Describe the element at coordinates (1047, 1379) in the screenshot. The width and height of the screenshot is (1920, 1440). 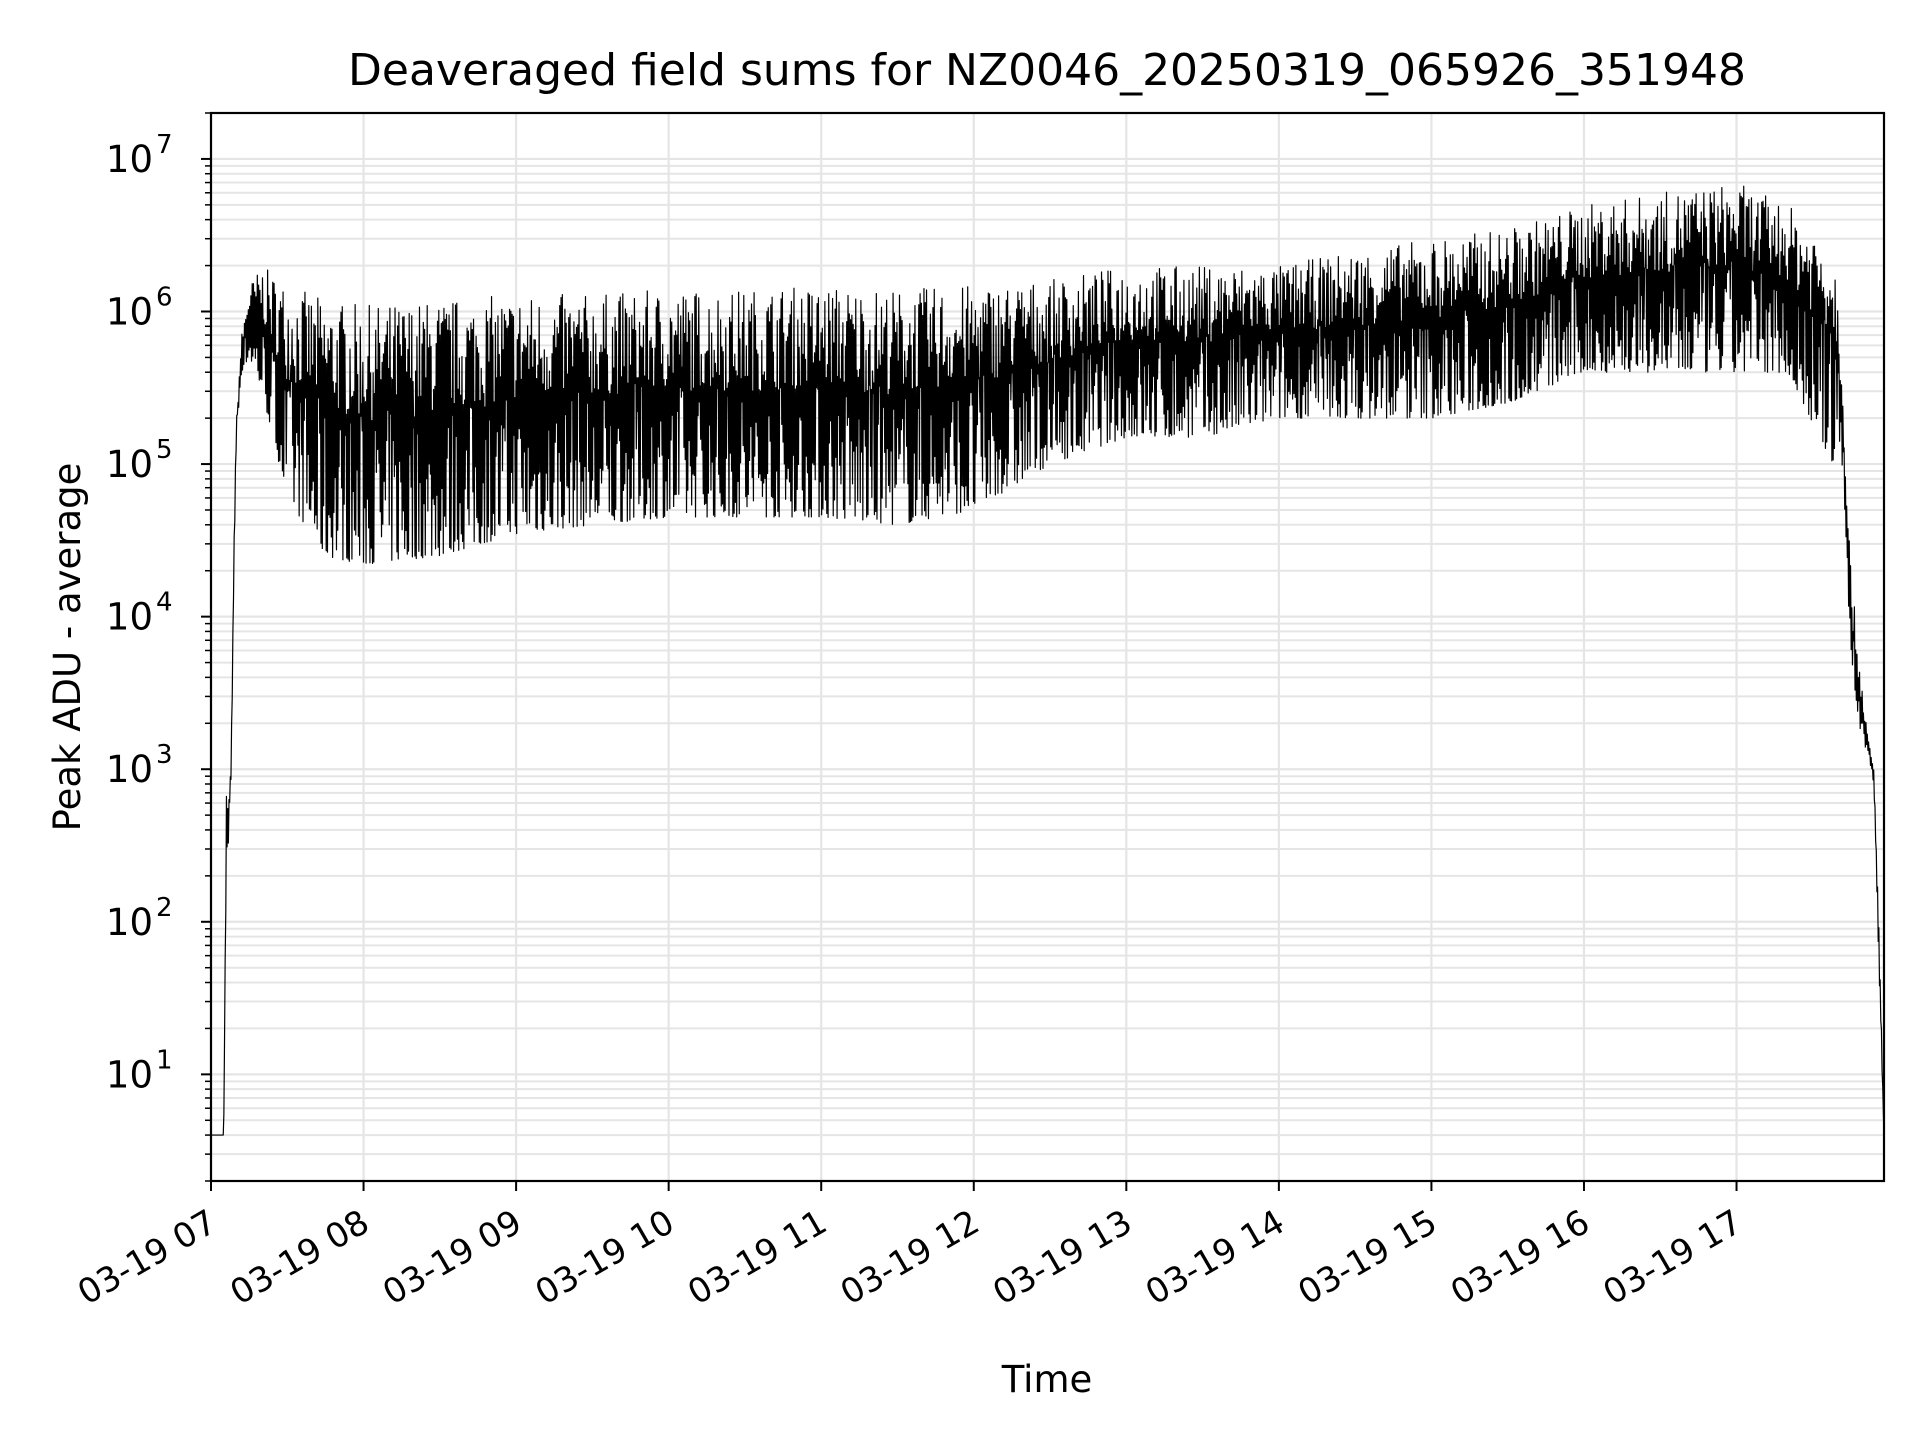
I see `x-axis-label: Time` at that location.